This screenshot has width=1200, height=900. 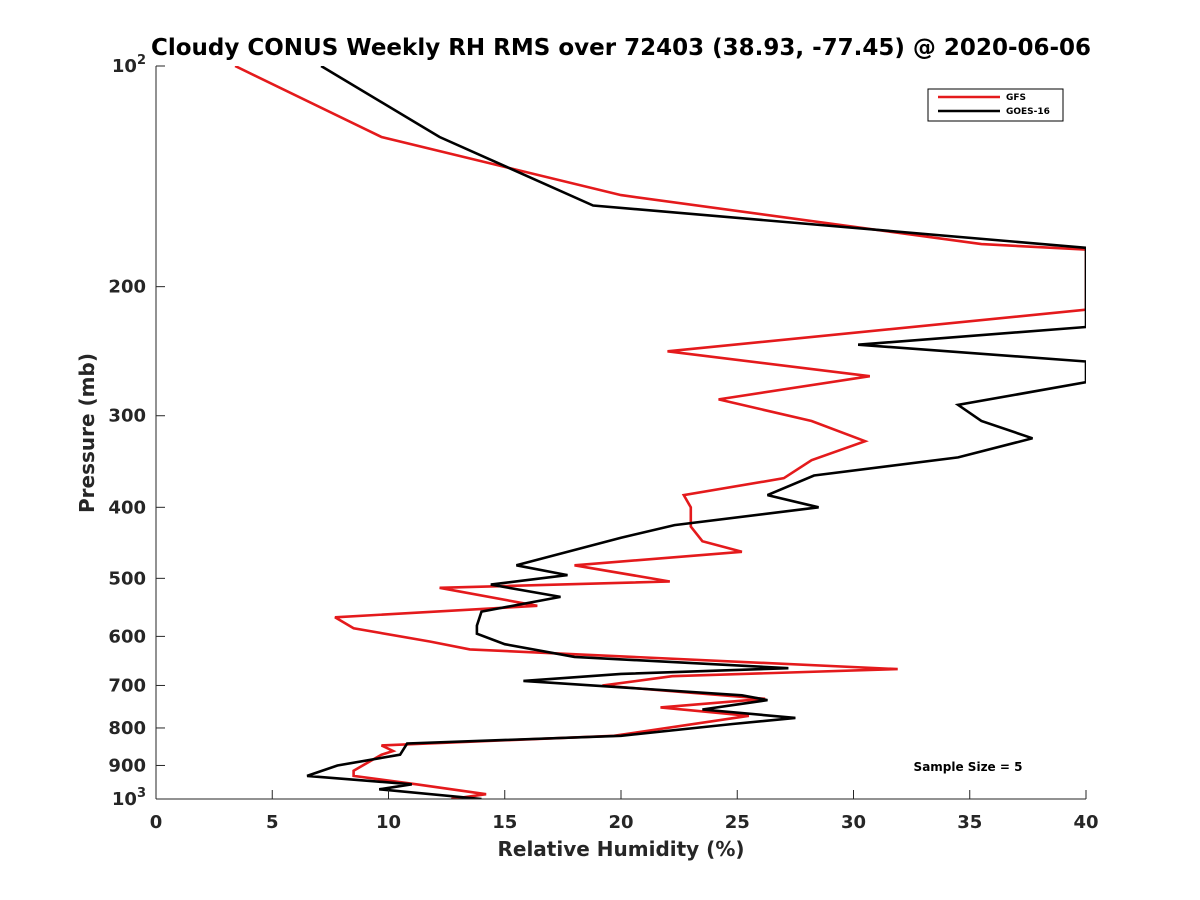 I want to click on legend-label-gfs: GFS, so click(x=1016, y=98).